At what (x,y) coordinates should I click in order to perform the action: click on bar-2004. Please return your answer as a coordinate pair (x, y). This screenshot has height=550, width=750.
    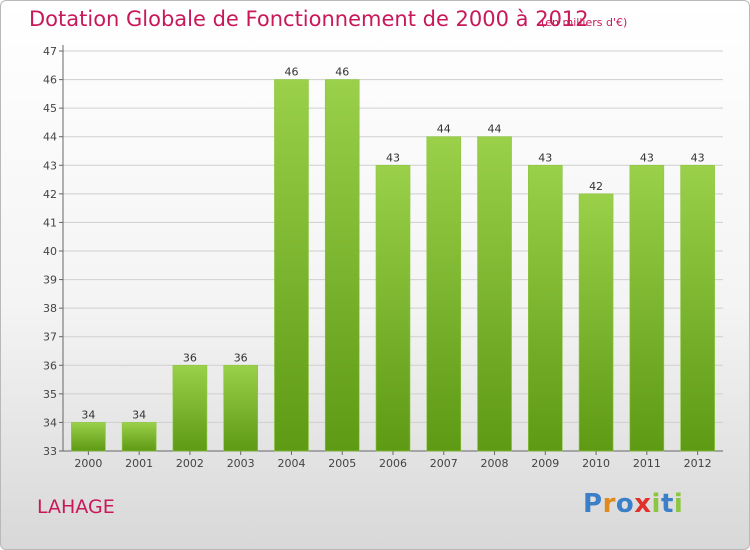
    Looking at the image, I should click on (291, 265).